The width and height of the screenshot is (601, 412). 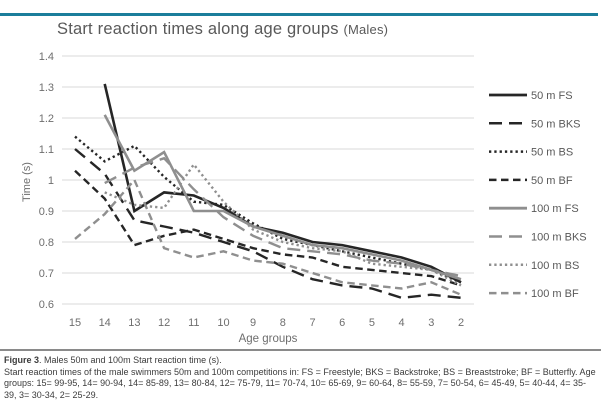 I want to click on x-tick-label: 9, so click(x=253, y=323).